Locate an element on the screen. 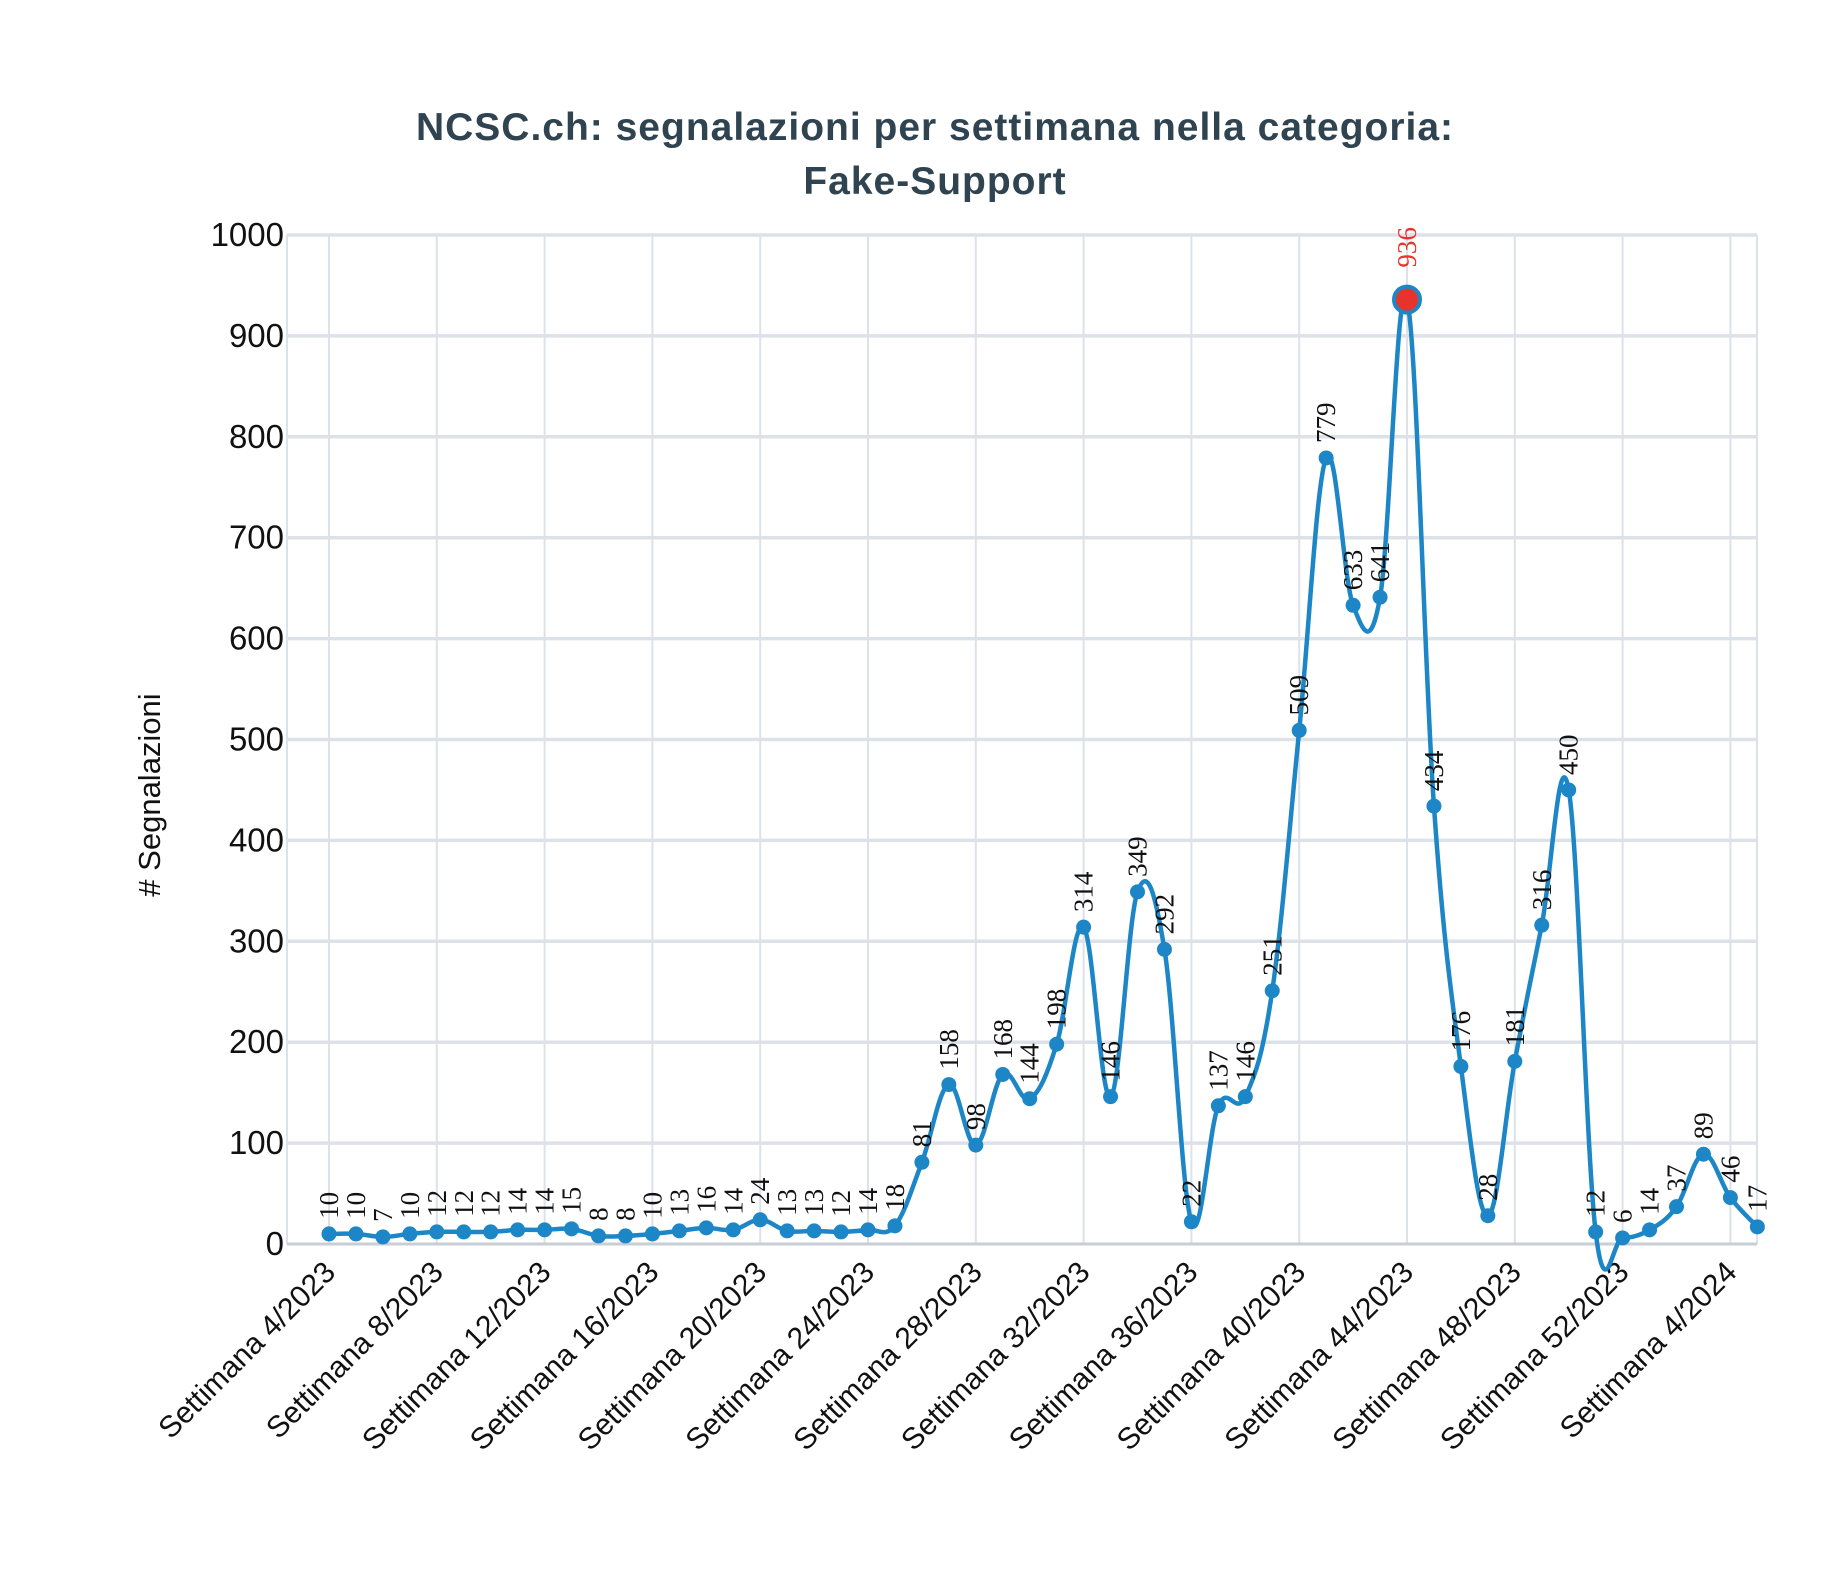  y-tick-label: 0 is located at coordinates (275, 1243).